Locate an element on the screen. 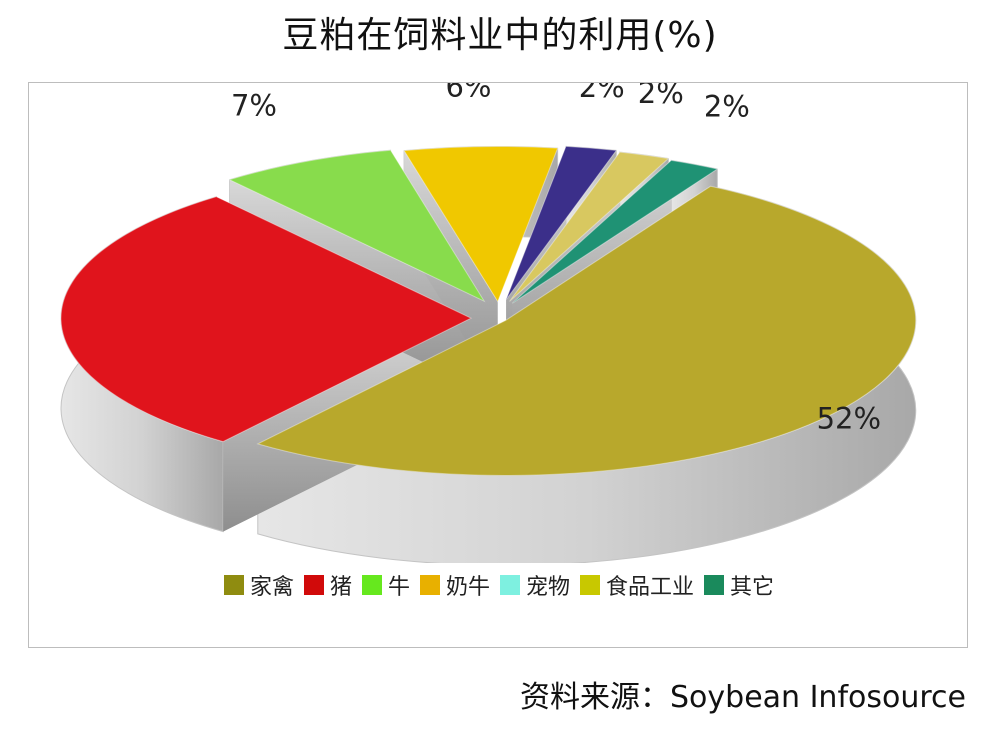 The height and width of the screenshot is (735, 1000). source-note: 资料来源：Soybean Infosource is located at coordinates (743, 697).